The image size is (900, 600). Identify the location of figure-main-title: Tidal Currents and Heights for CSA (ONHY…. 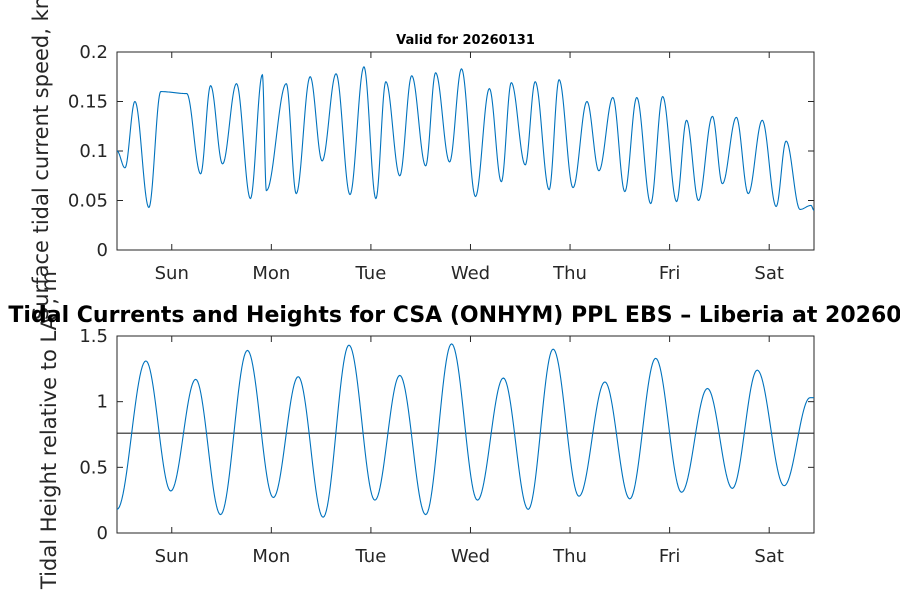
(454, 315).